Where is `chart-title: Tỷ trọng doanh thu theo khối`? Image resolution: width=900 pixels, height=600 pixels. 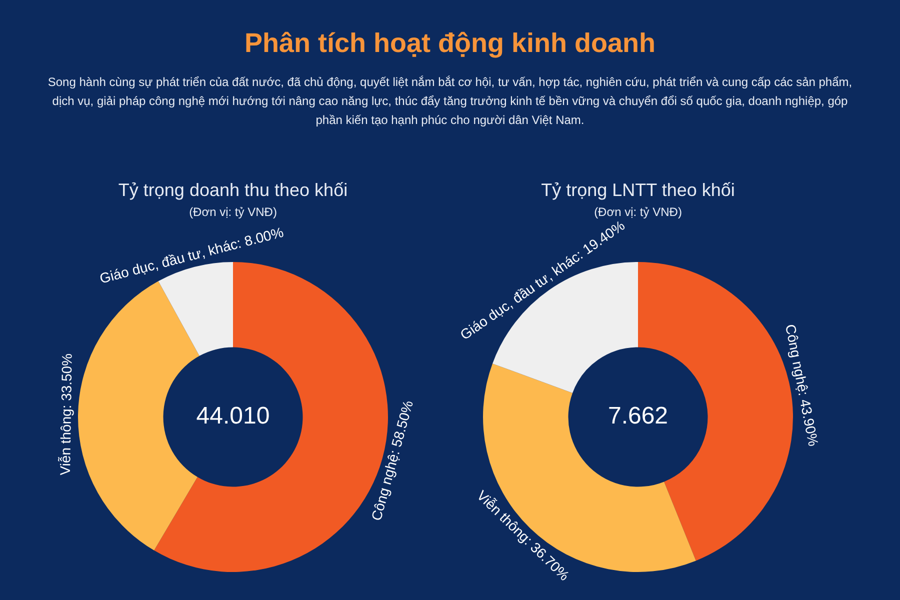
chart-title: Tỷ trọng doanh thu theo khối is located at coordinates (233, 190).